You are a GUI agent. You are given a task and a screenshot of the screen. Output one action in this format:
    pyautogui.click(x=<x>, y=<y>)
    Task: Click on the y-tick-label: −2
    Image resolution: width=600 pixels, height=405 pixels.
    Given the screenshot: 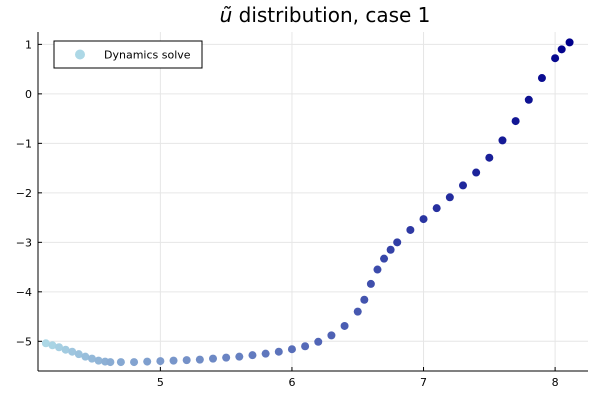 What is the action you would take?
    pyautogui.click(x=24, y=193)
    